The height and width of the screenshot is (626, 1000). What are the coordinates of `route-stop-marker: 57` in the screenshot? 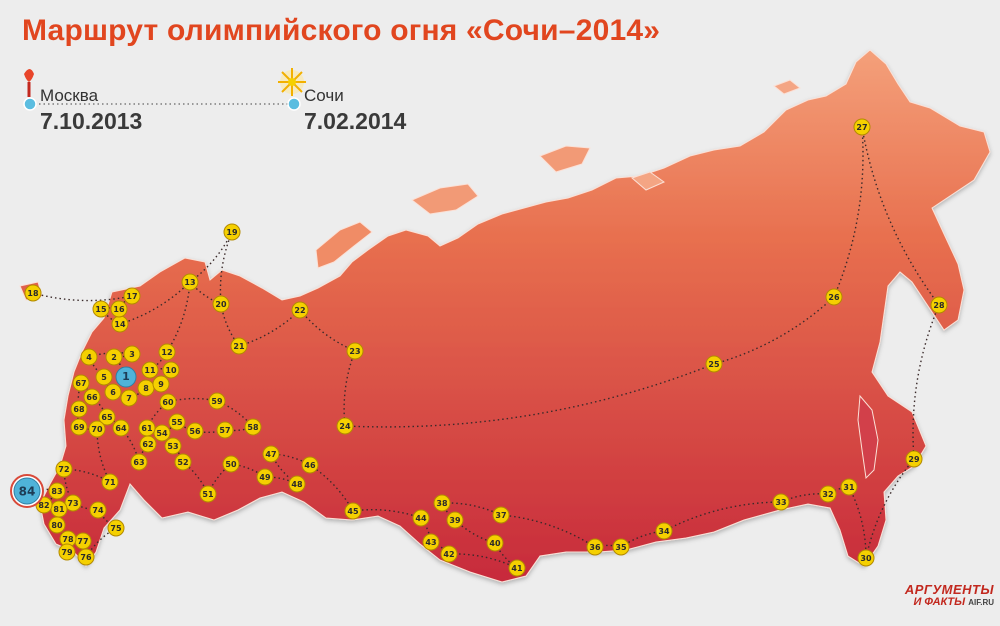 It's located at (225, 430).